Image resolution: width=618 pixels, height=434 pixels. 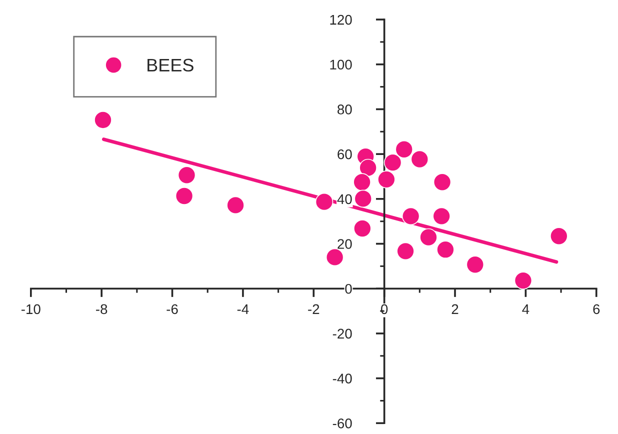 What do you see at coordinates (172, 309) in the screenshot?
I see `x-tick-label: -6` at bounding box center [172, 309].